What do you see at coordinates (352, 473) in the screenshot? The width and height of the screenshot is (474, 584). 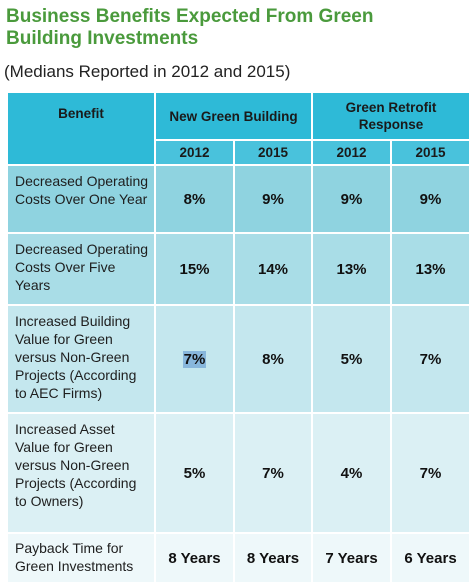 I see `table-cell: 4%` at bounding box center [352, 473].